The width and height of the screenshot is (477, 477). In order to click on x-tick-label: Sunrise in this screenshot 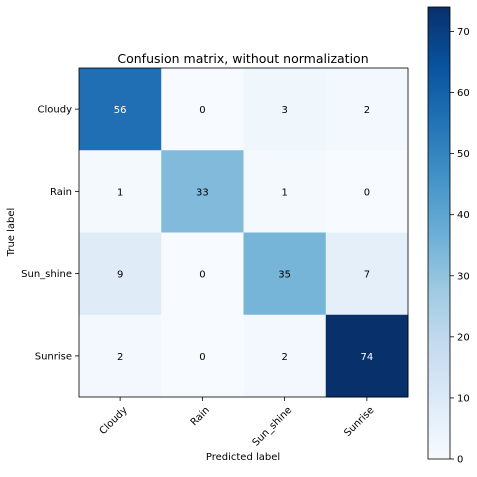, I will do `click(359, 422)`.